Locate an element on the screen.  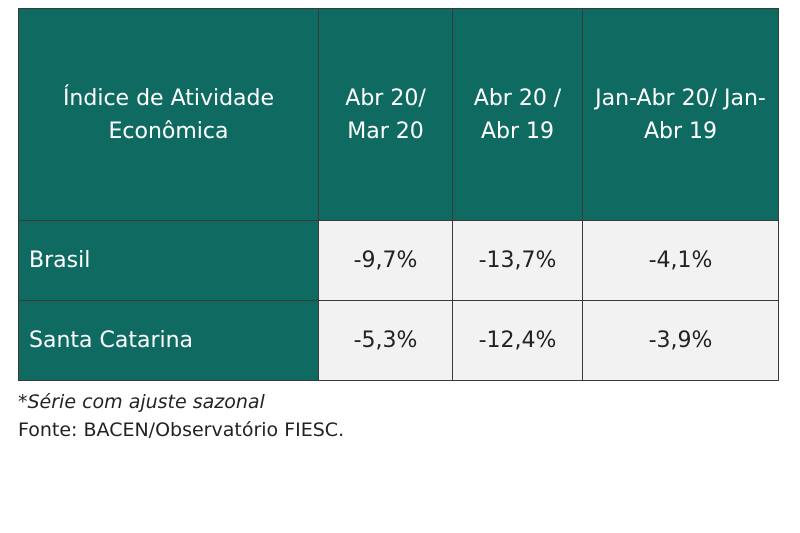
value-cell: -13,7% is located at coordinates (517, 260).